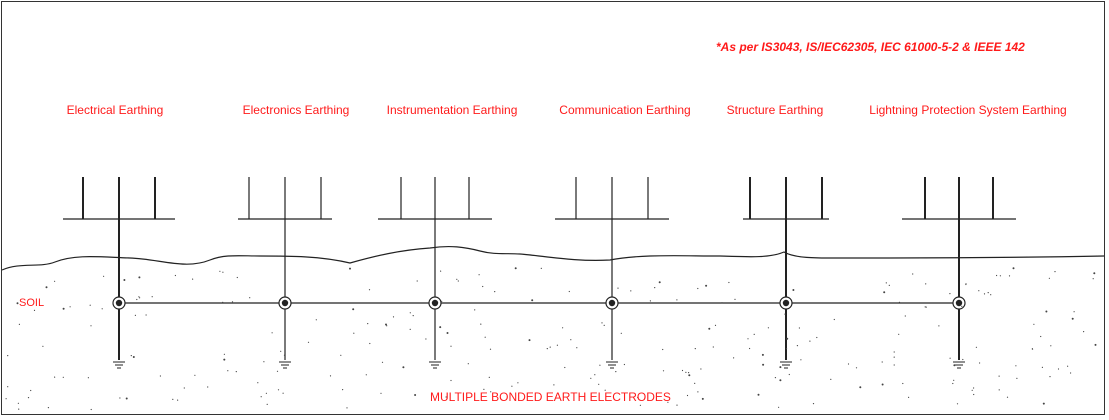 The height and width of the screenshot is (420, 1109). What do you see at coordinates (786, 273) in the screenshot?
I see `earthing-symbol-structure` at bounding box center [786, 273].